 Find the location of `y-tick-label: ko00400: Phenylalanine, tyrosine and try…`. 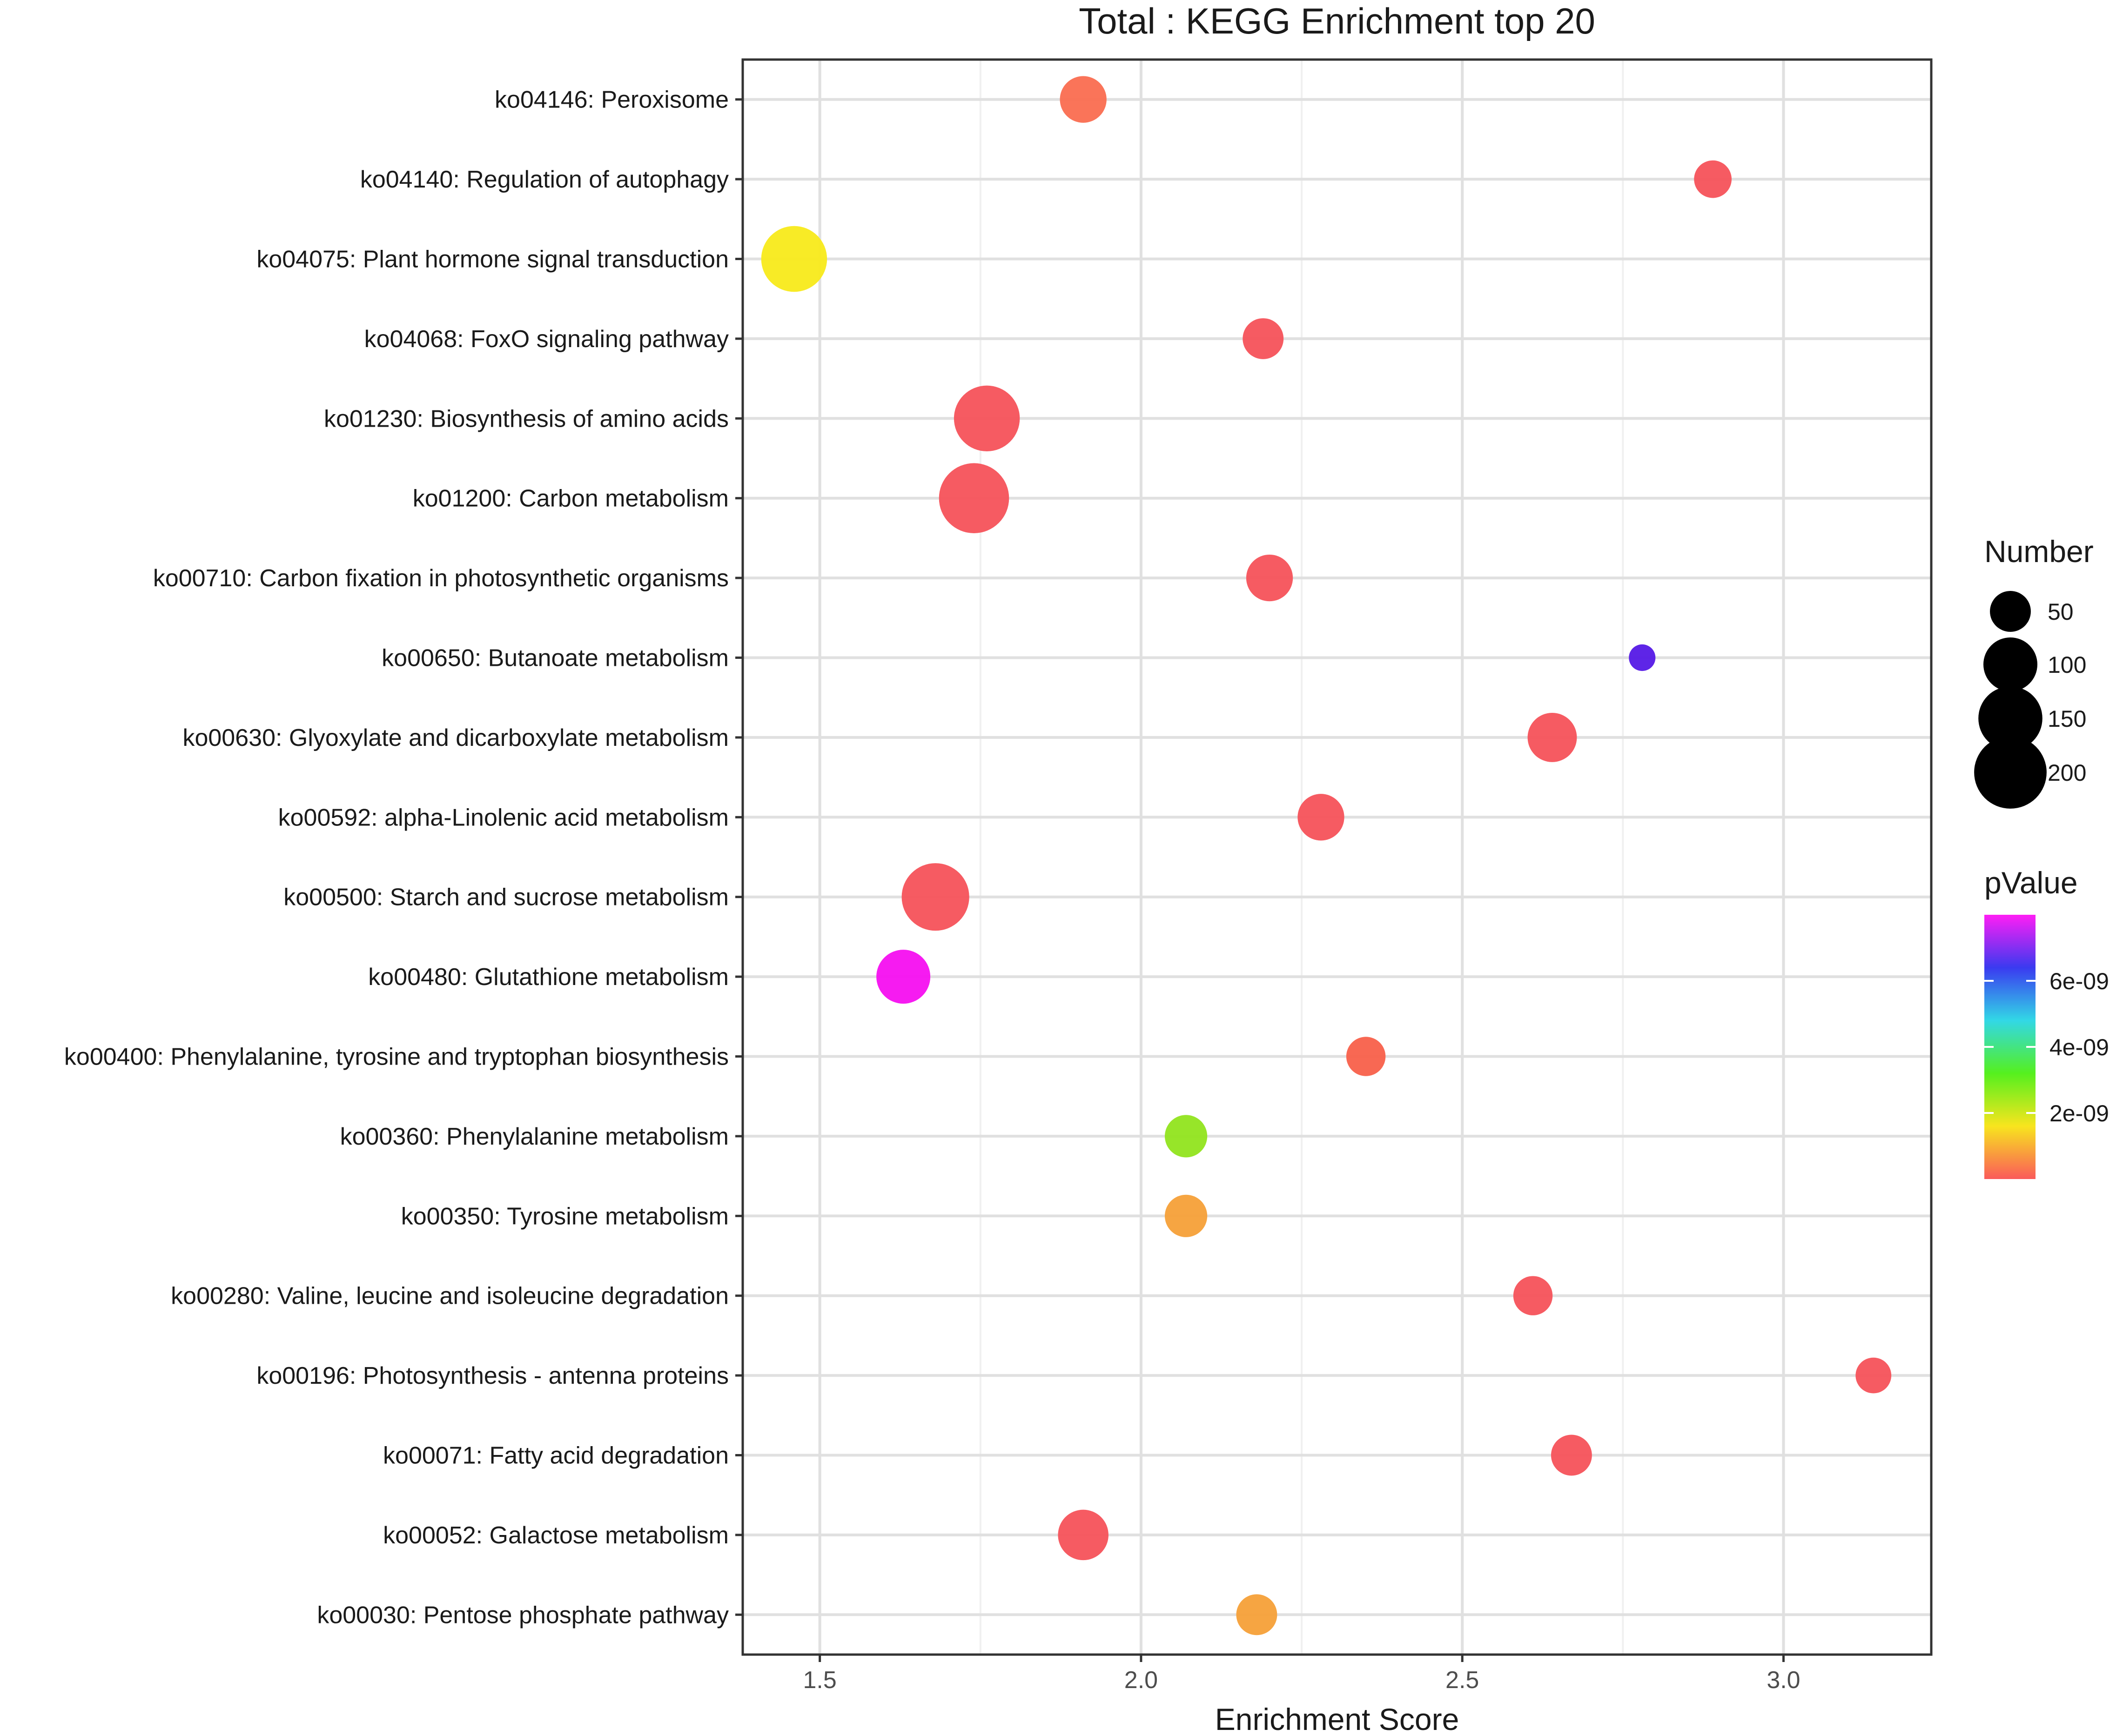

y-tick-label: ko00400: Phenylalanine, tyrosine and try… is located at coordinates (396, 1058).